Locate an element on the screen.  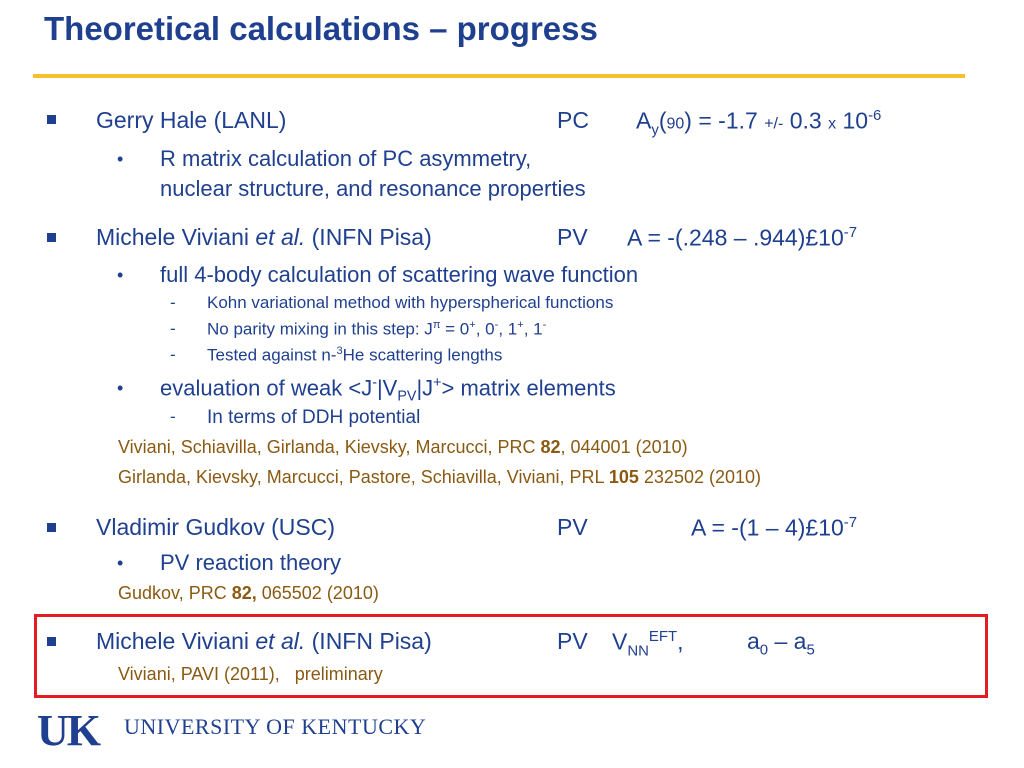
section-2-name: Michele Viviani et al. (INFN Pisa) is located at coordinates (264, 237).